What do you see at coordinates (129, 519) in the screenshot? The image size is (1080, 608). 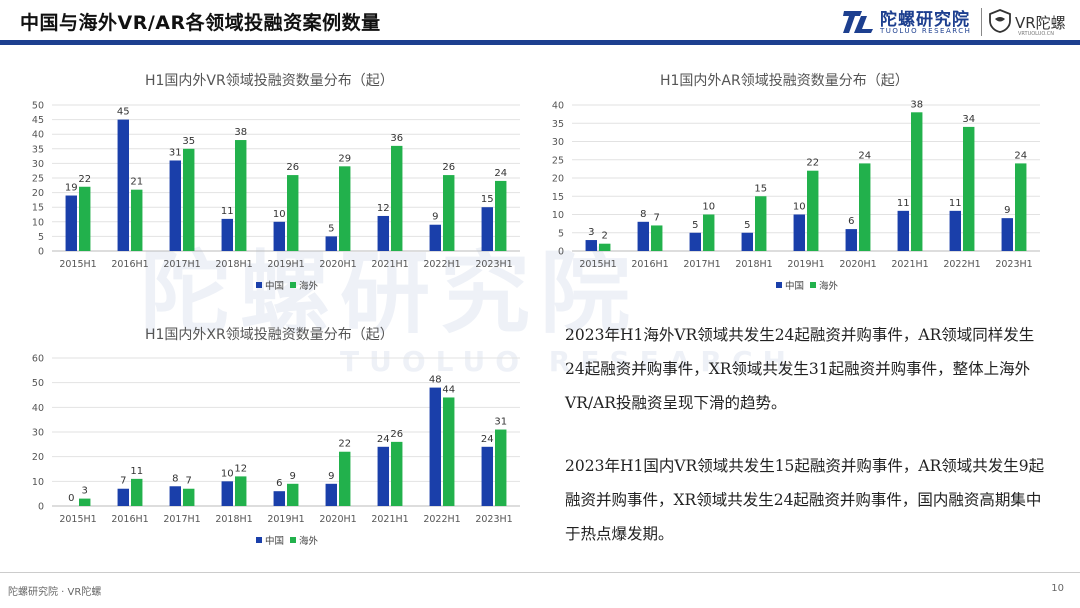 I see `x-tick-label: 2016H1` at bounding box center [129, 519].